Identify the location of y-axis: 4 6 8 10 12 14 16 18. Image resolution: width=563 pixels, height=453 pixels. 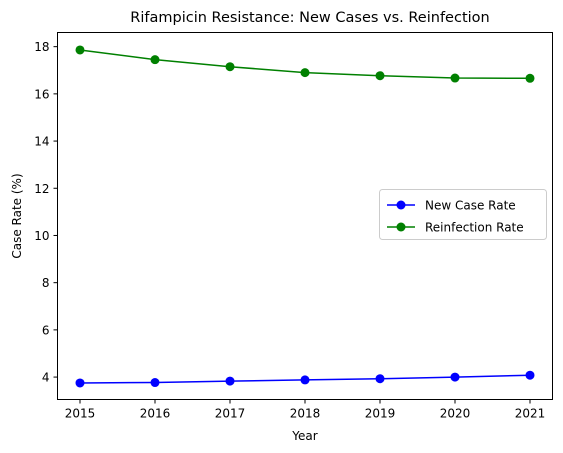
(46, 212).